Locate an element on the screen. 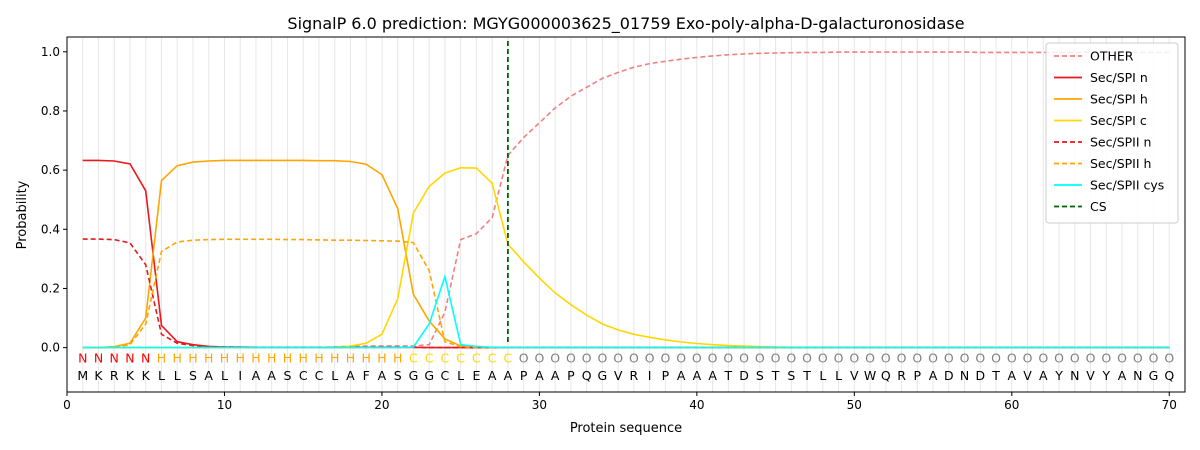  legend-label: CS is located at coordinates (1098, 206).